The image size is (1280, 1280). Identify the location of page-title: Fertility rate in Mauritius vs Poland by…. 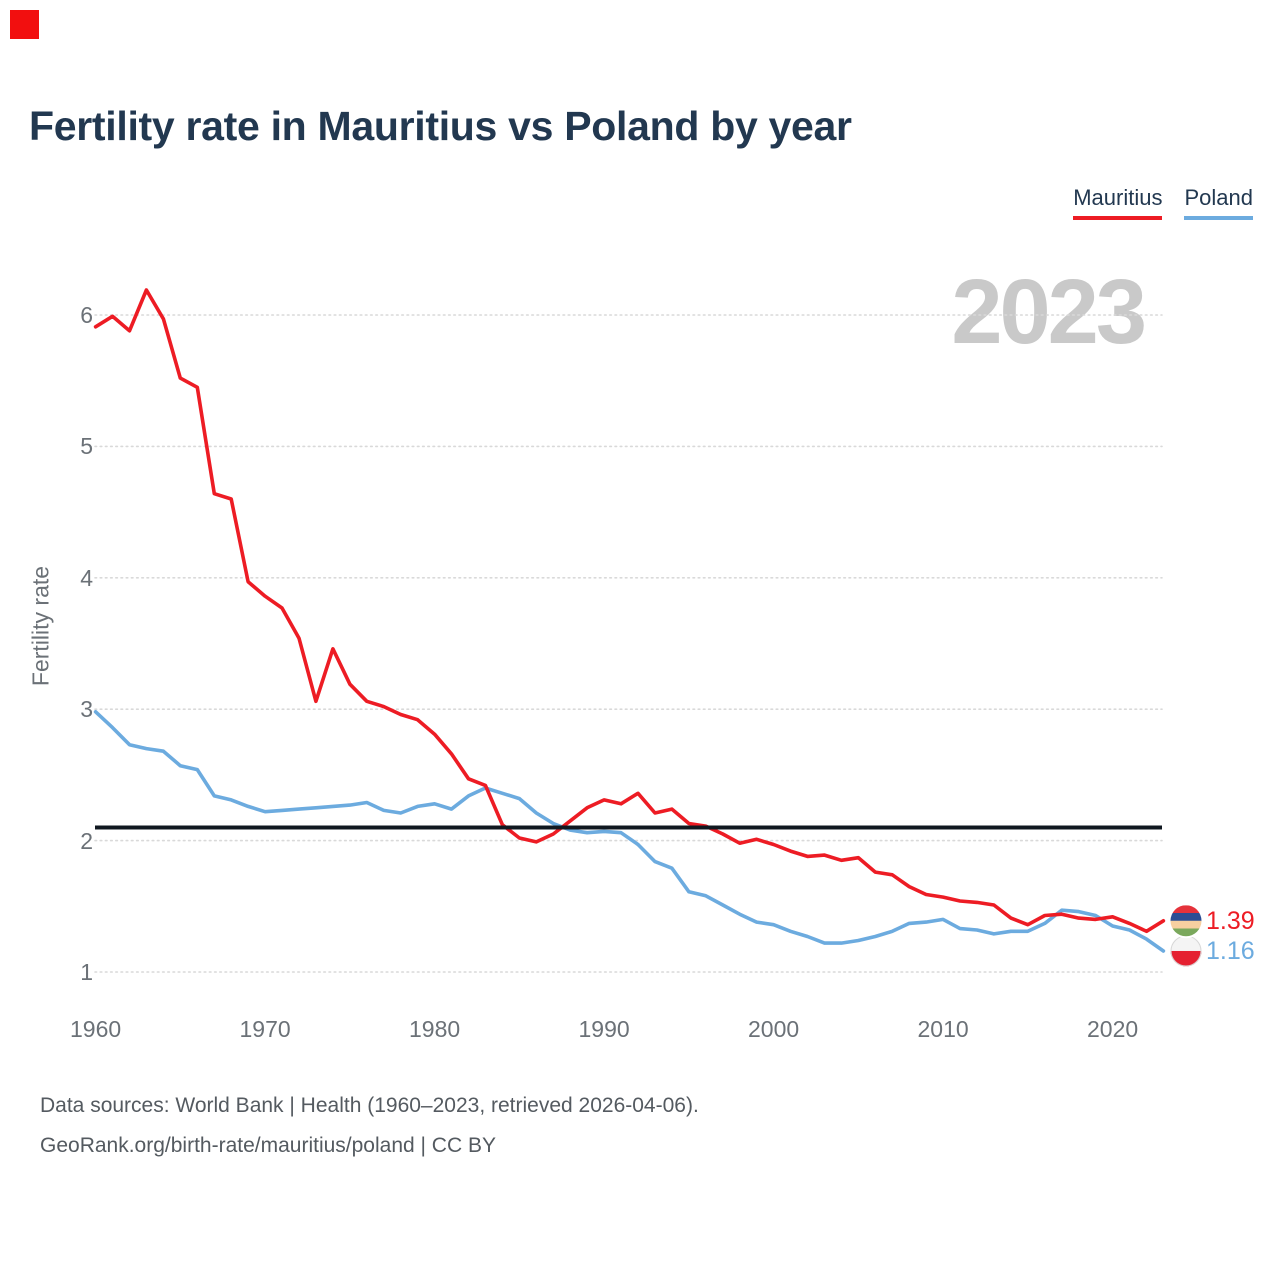
(440, 126).